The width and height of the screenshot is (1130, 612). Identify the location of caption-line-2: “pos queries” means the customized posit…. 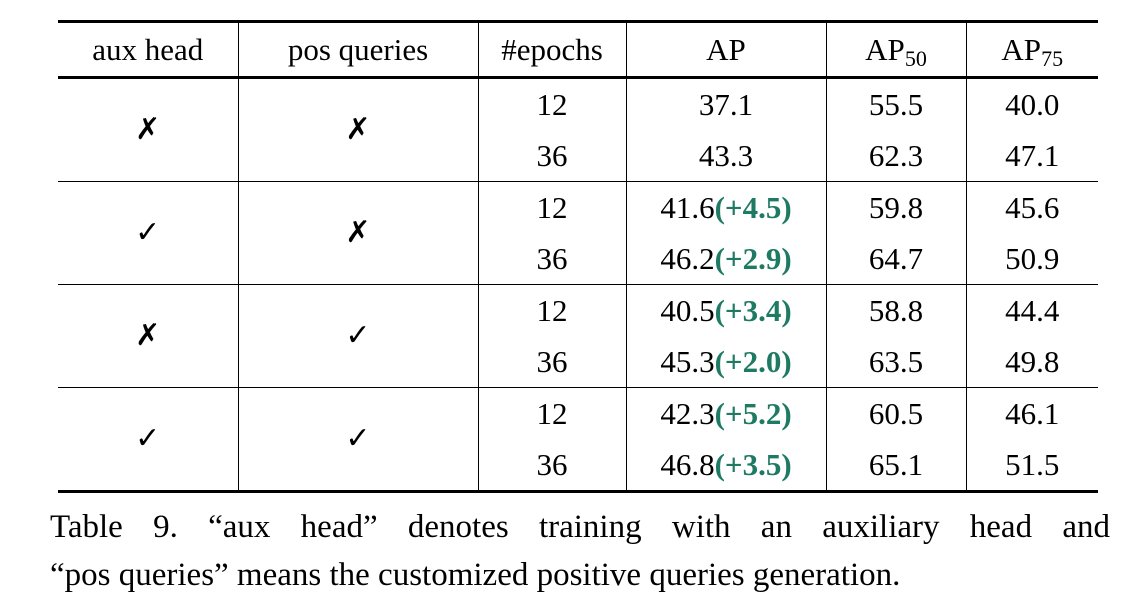
(475, 575).